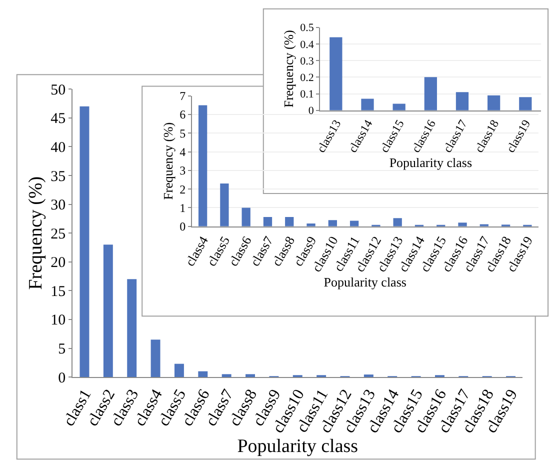  Describe the element at coordinates (58, 206) in the screenshot. I see `y-tick-label: 30` at that location.